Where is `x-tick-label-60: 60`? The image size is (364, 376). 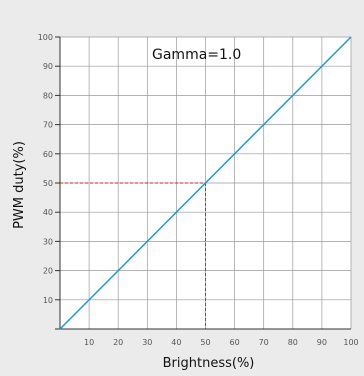
x-tick-label-60: 60 is located at coordinates (235, 342).